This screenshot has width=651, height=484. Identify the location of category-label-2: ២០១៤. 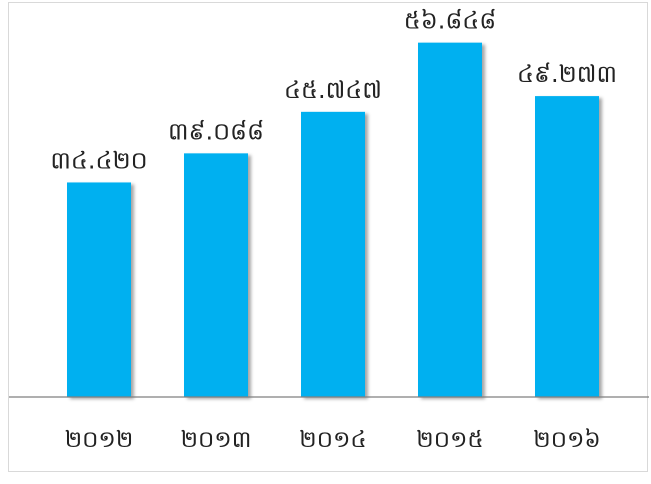
(332, 440).